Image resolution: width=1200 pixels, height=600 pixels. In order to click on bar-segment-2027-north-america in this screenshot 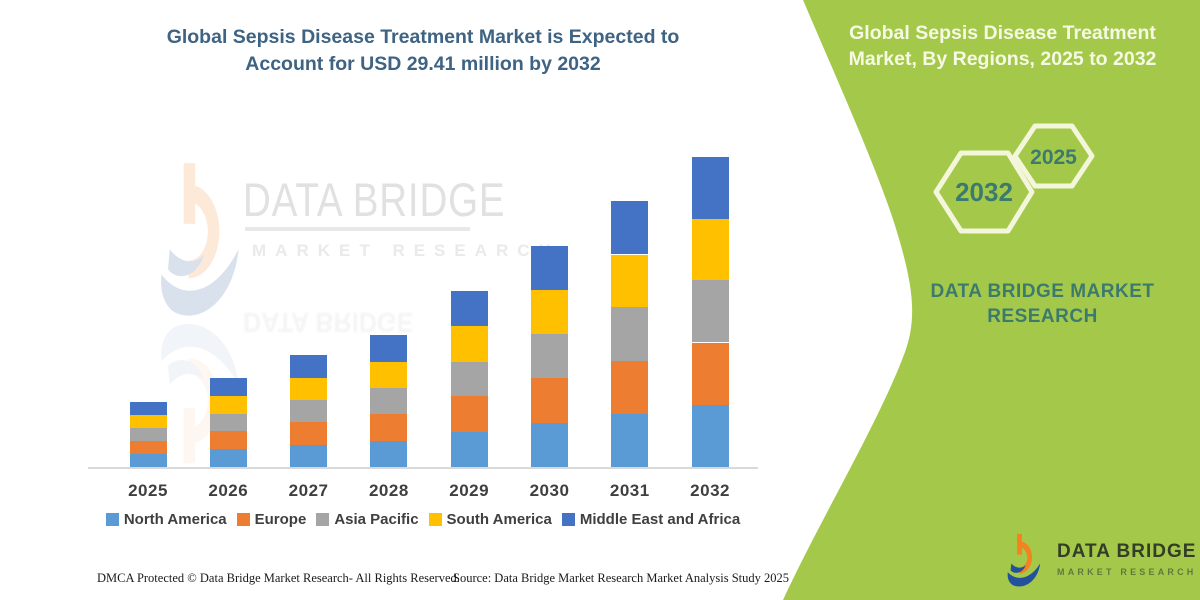, I will do `click(309, 455)`.